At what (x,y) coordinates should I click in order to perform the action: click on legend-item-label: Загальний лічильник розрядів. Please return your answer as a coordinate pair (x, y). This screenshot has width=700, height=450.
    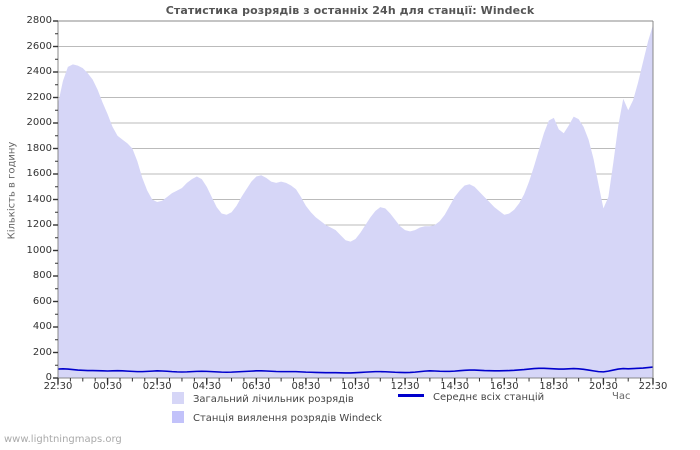
    Looking at the image, I should click on (273, 399).